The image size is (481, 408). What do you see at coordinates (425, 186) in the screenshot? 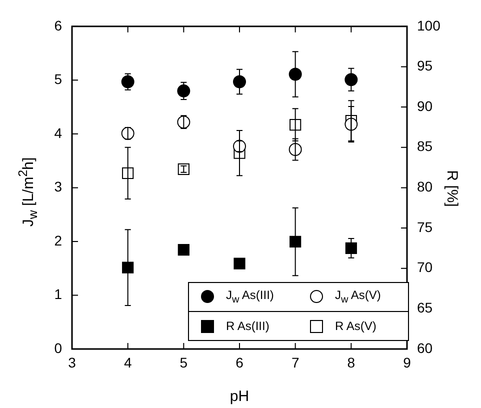
I see `y2-tick-label: 80` at bounding box center [425, 186].